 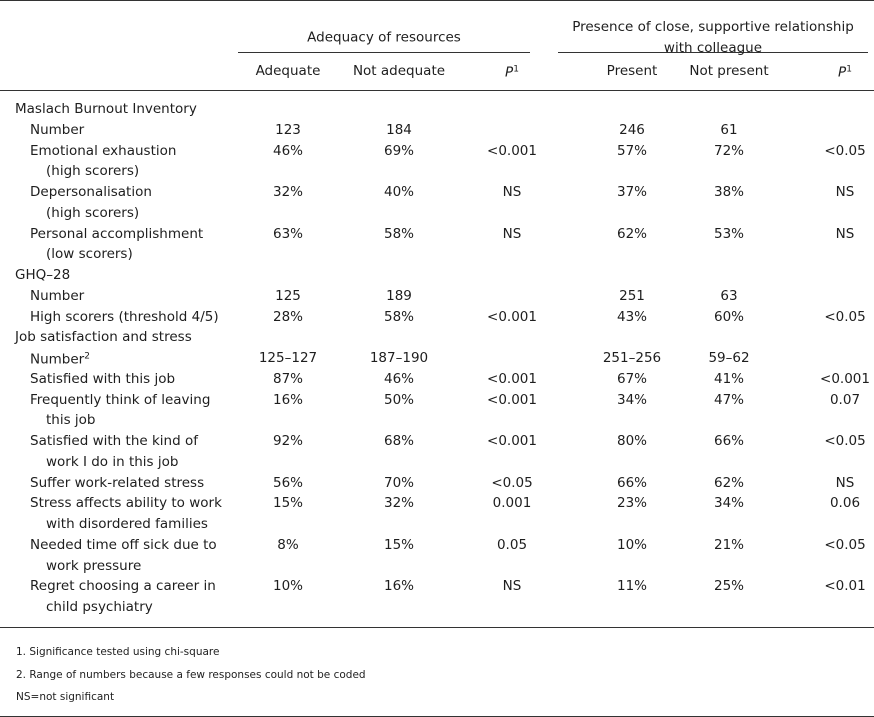 What do you see at coordinates (632, 295) in the screenshot?
I see `cell: 251` at bounding box center [632, 295].